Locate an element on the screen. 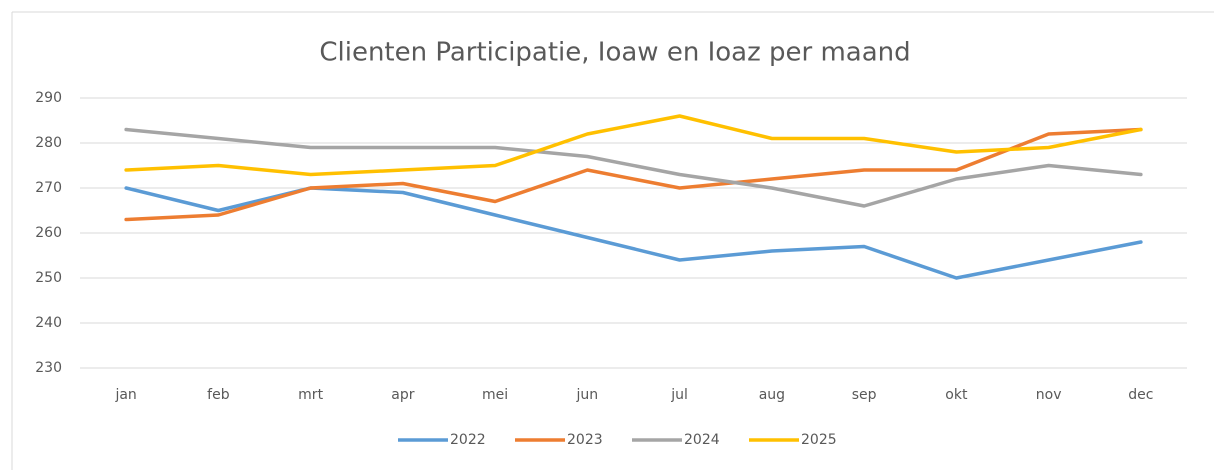  x-tick-label: jan is located at coordinates (125, 395).